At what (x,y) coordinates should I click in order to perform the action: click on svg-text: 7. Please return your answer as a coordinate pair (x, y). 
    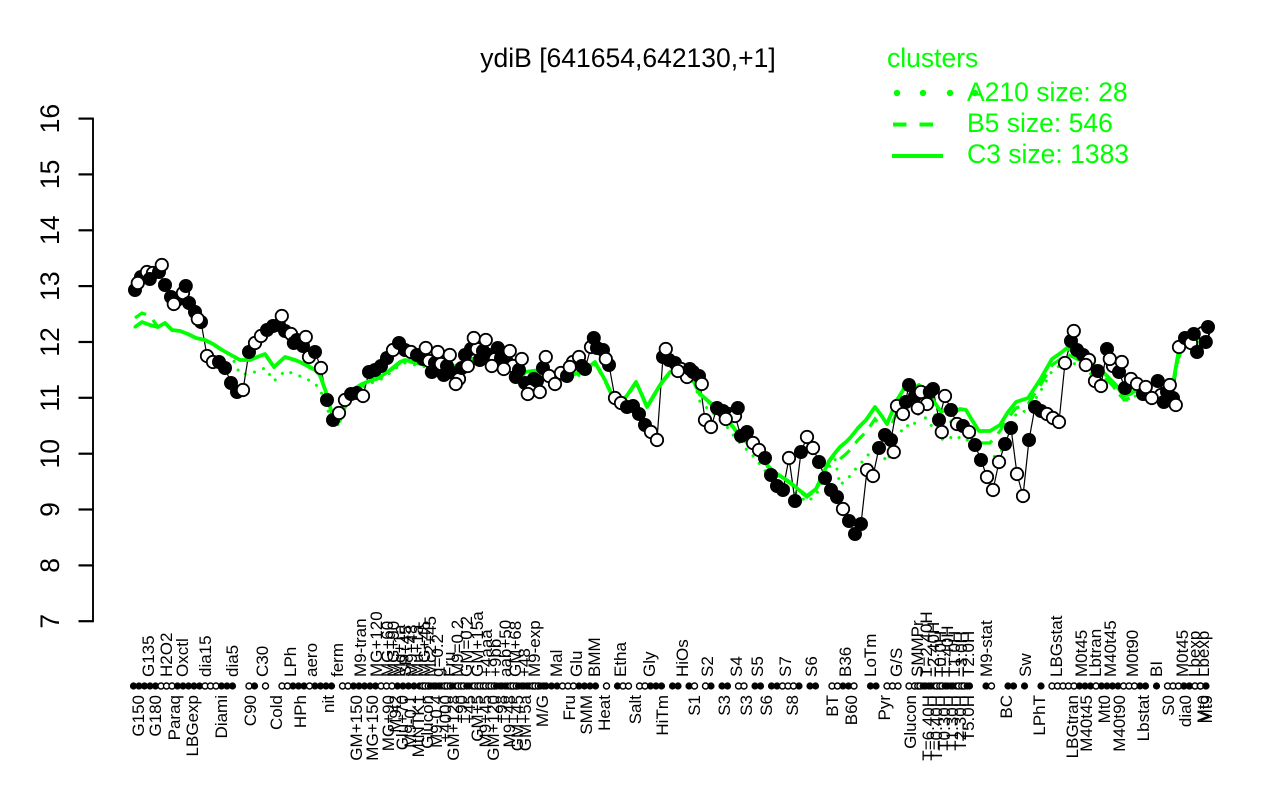
    Looking at the image, I should click on (50, 621).